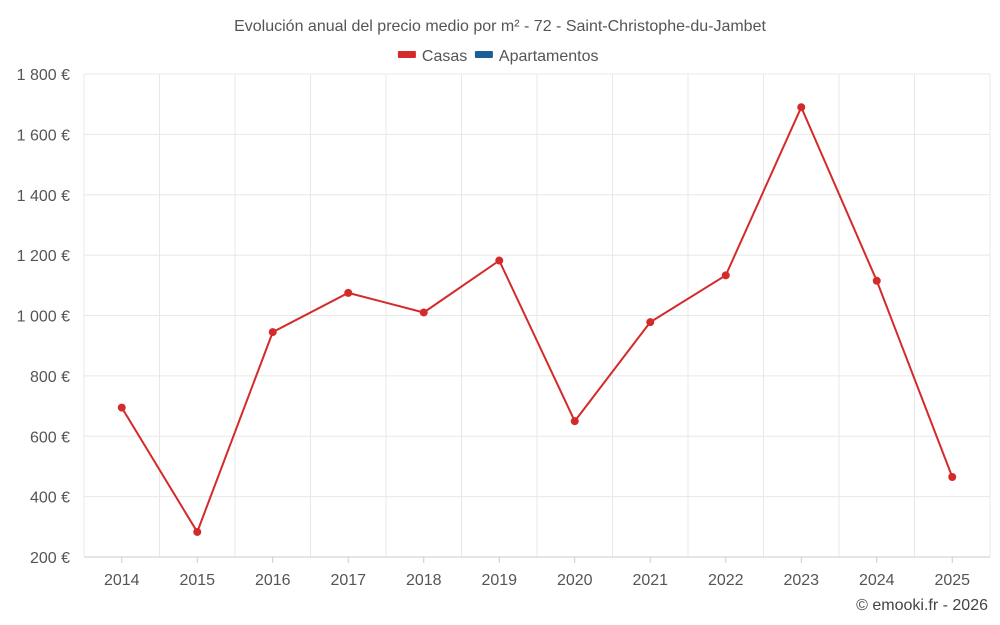 The image size is (1000, 625). Describe the element at coordinates (43, 256) in the screenshot. I see `y-tick-label: 1 200 €` at that location.